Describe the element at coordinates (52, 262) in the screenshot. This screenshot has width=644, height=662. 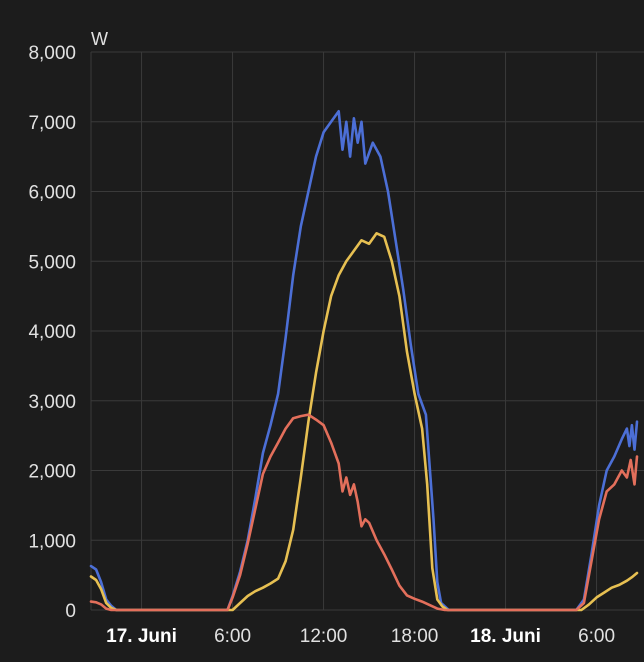
I see `y-tick-label: 5,000` at that location.